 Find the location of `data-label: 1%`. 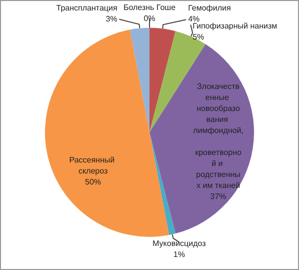

data-label: 1% is located at coordinates (179, 255).